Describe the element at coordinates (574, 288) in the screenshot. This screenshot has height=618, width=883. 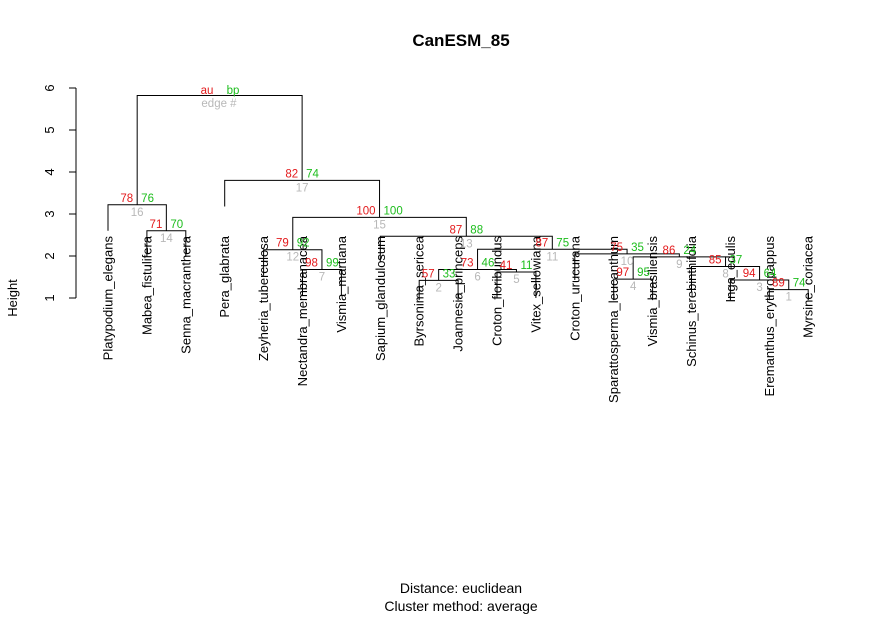
I see `leaf-label: Croton_urucurana` at that location.